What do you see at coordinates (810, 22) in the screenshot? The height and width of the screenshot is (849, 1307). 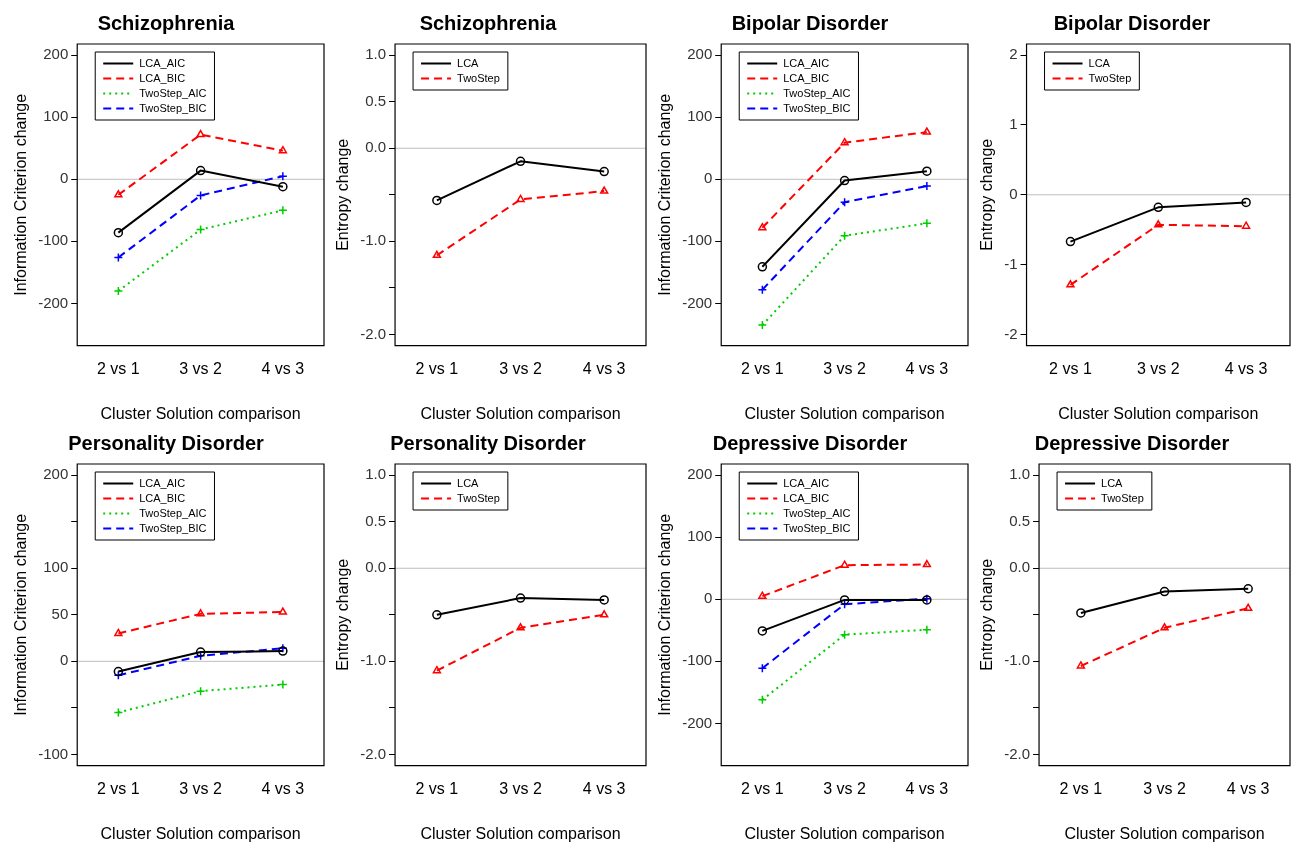 I see `chart-title: Bipolar Disorder` at bounding box center [810, 22].